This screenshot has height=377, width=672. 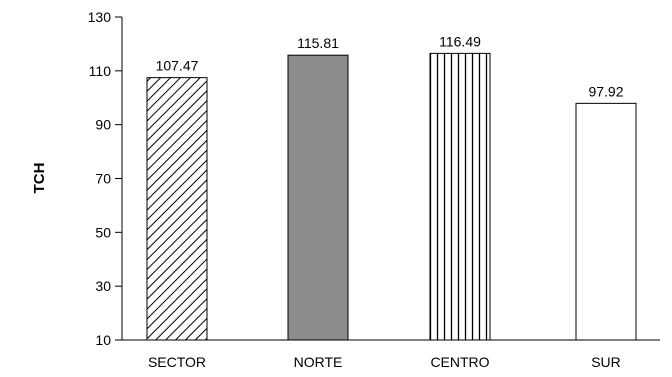 I want to click on y-tick-label: 70, so click(x=103, y=179).